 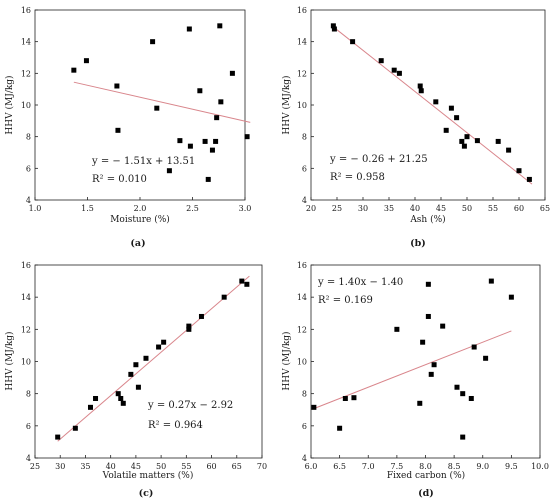 What do you see at coordinates (190, 405) in the screenshot?
I see `regression-equation: y = 0.27x − 2.92` at bounding box center [190, 405].